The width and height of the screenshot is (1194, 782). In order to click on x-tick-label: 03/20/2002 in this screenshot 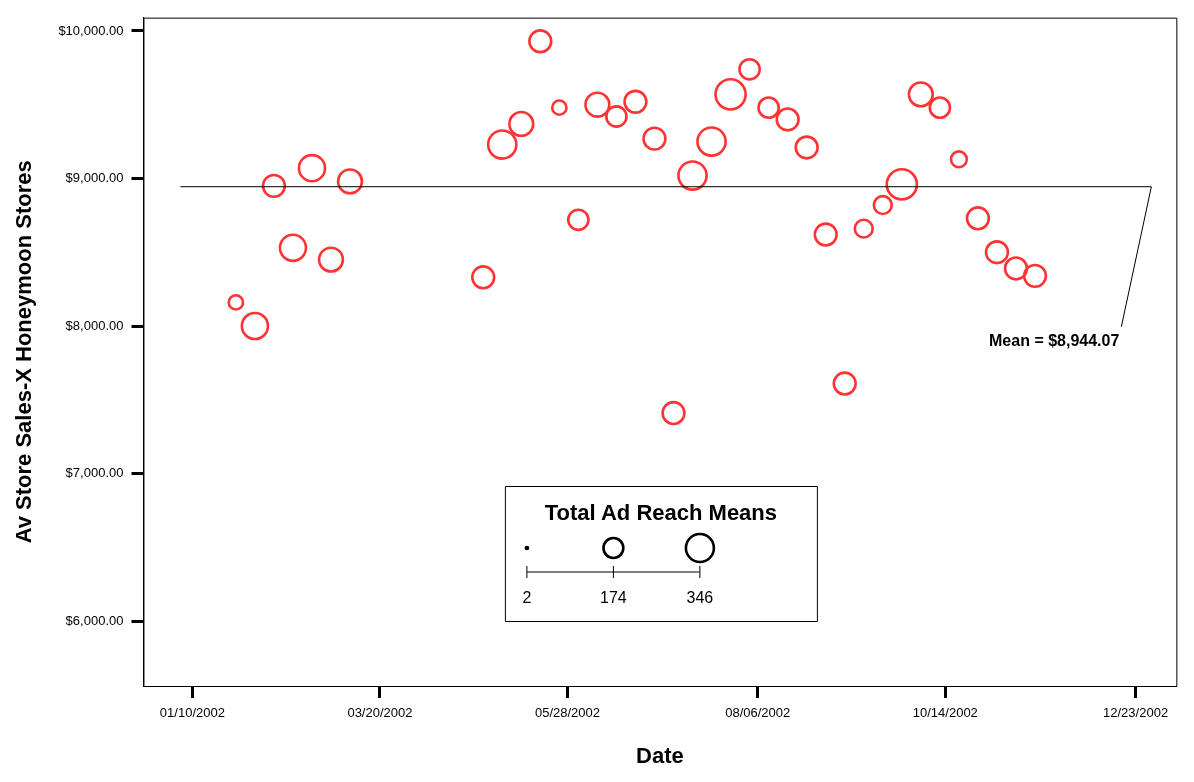, I will do `click(380, 713)`.